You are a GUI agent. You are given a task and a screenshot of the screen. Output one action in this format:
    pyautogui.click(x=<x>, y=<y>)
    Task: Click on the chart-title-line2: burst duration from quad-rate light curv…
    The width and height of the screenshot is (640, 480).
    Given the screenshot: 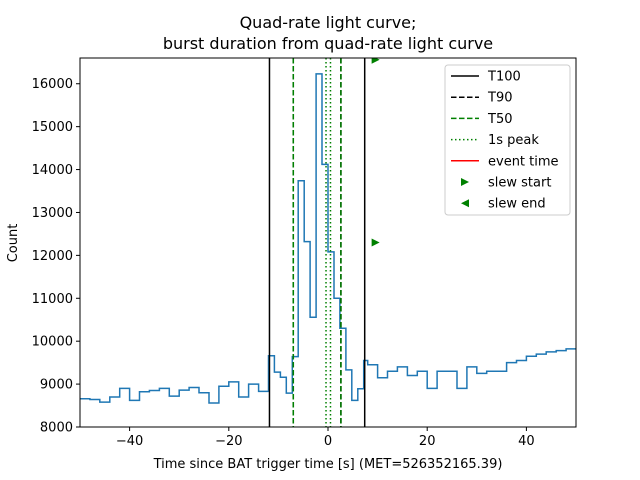 What is the action you would take?
    pyautogui.click(x=328, y=43)
    